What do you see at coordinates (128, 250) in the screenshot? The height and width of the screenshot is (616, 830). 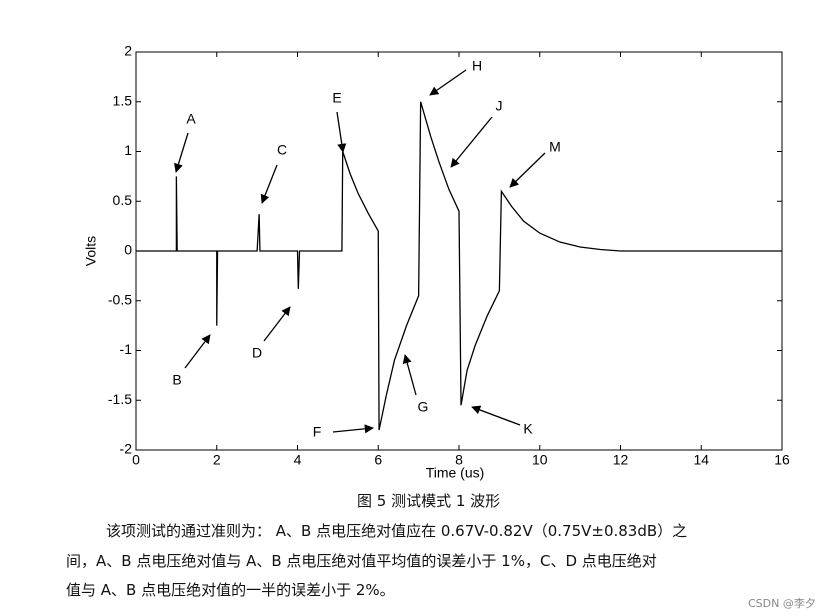 I see `y-tick-label: 0` at bounding box center [128, 250].